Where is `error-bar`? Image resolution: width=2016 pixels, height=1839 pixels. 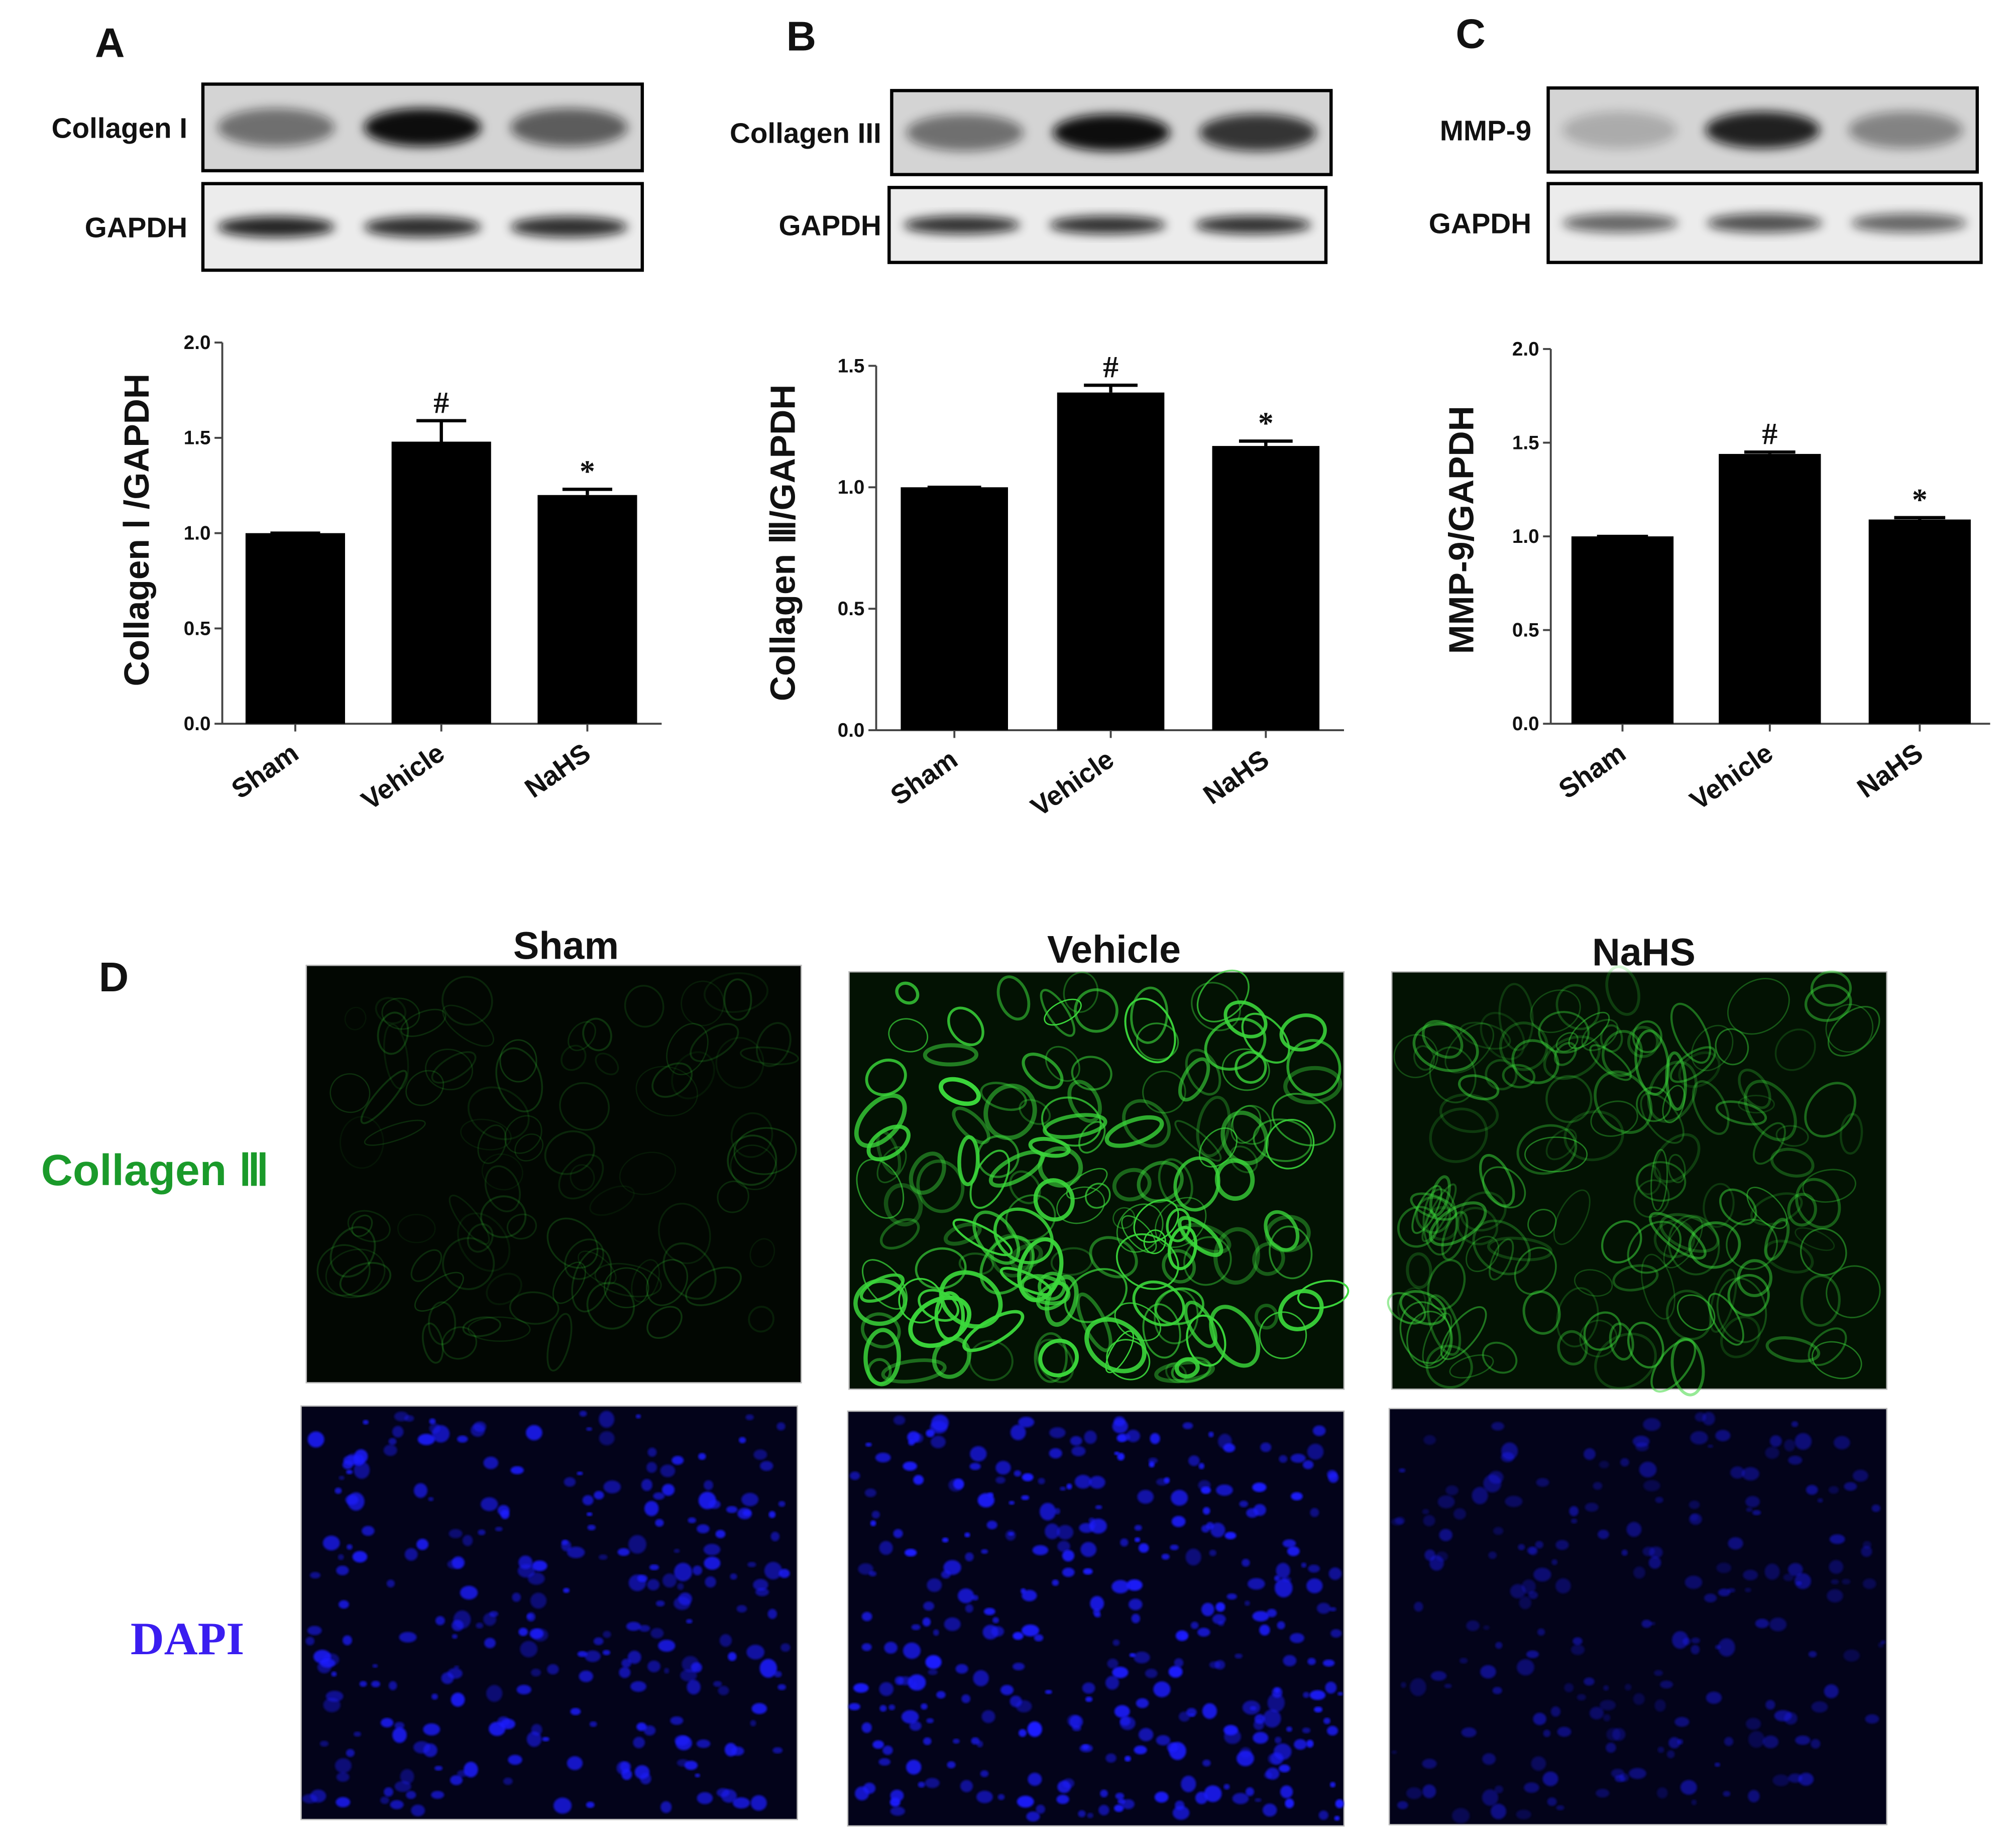
error-bar is located at coordinates (1920, 518).